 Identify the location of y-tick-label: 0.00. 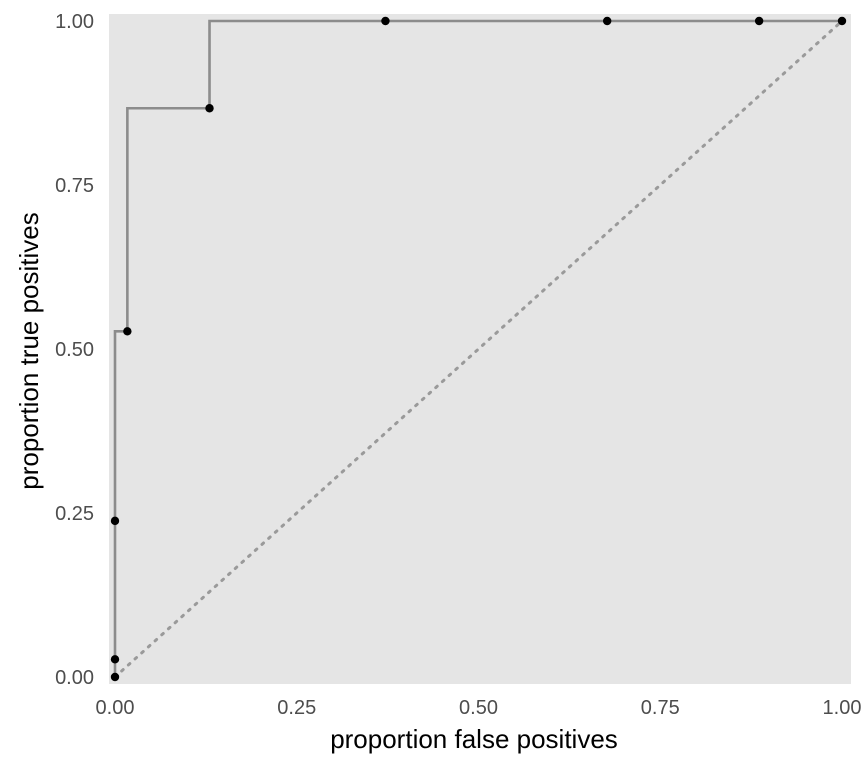
(74, 678).